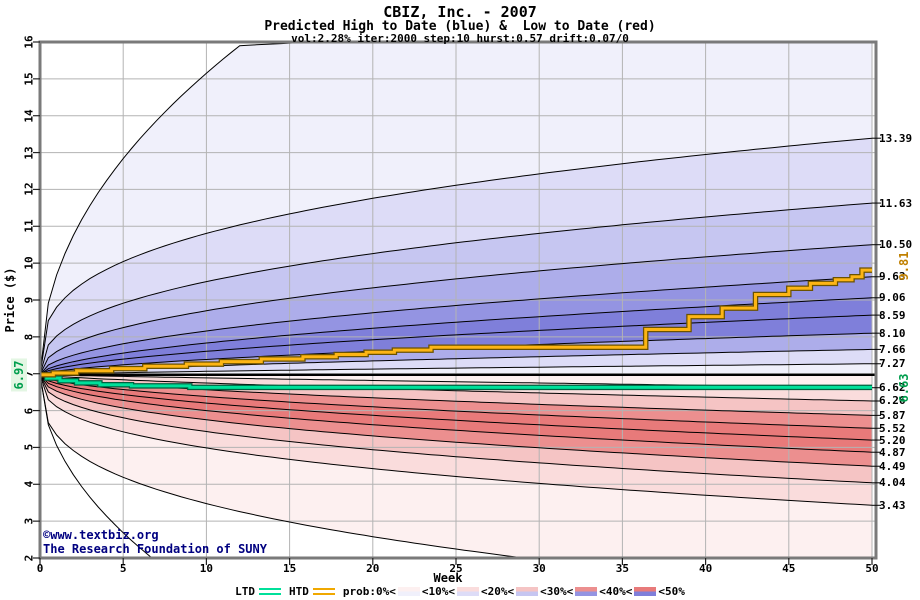  I want to click on x-tick-label: 25, so click(456, 568).